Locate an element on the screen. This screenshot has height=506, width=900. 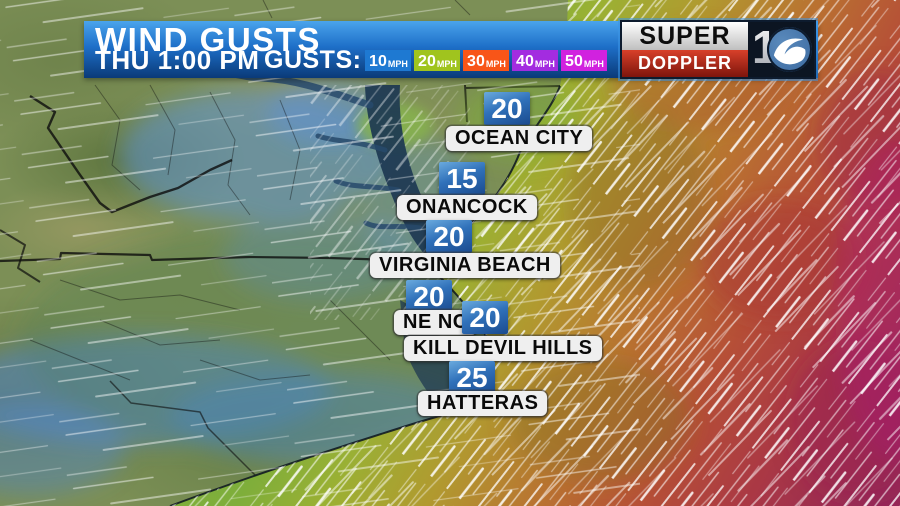
logo-super-text: SUPER is located at coordinates (685, 36).